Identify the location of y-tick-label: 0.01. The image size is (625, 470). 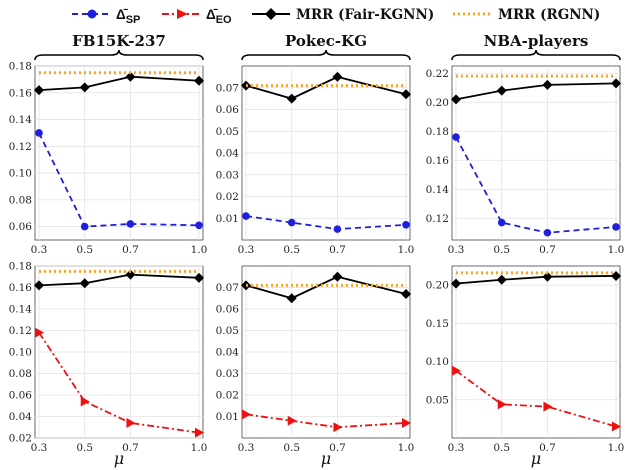
(227, 417).